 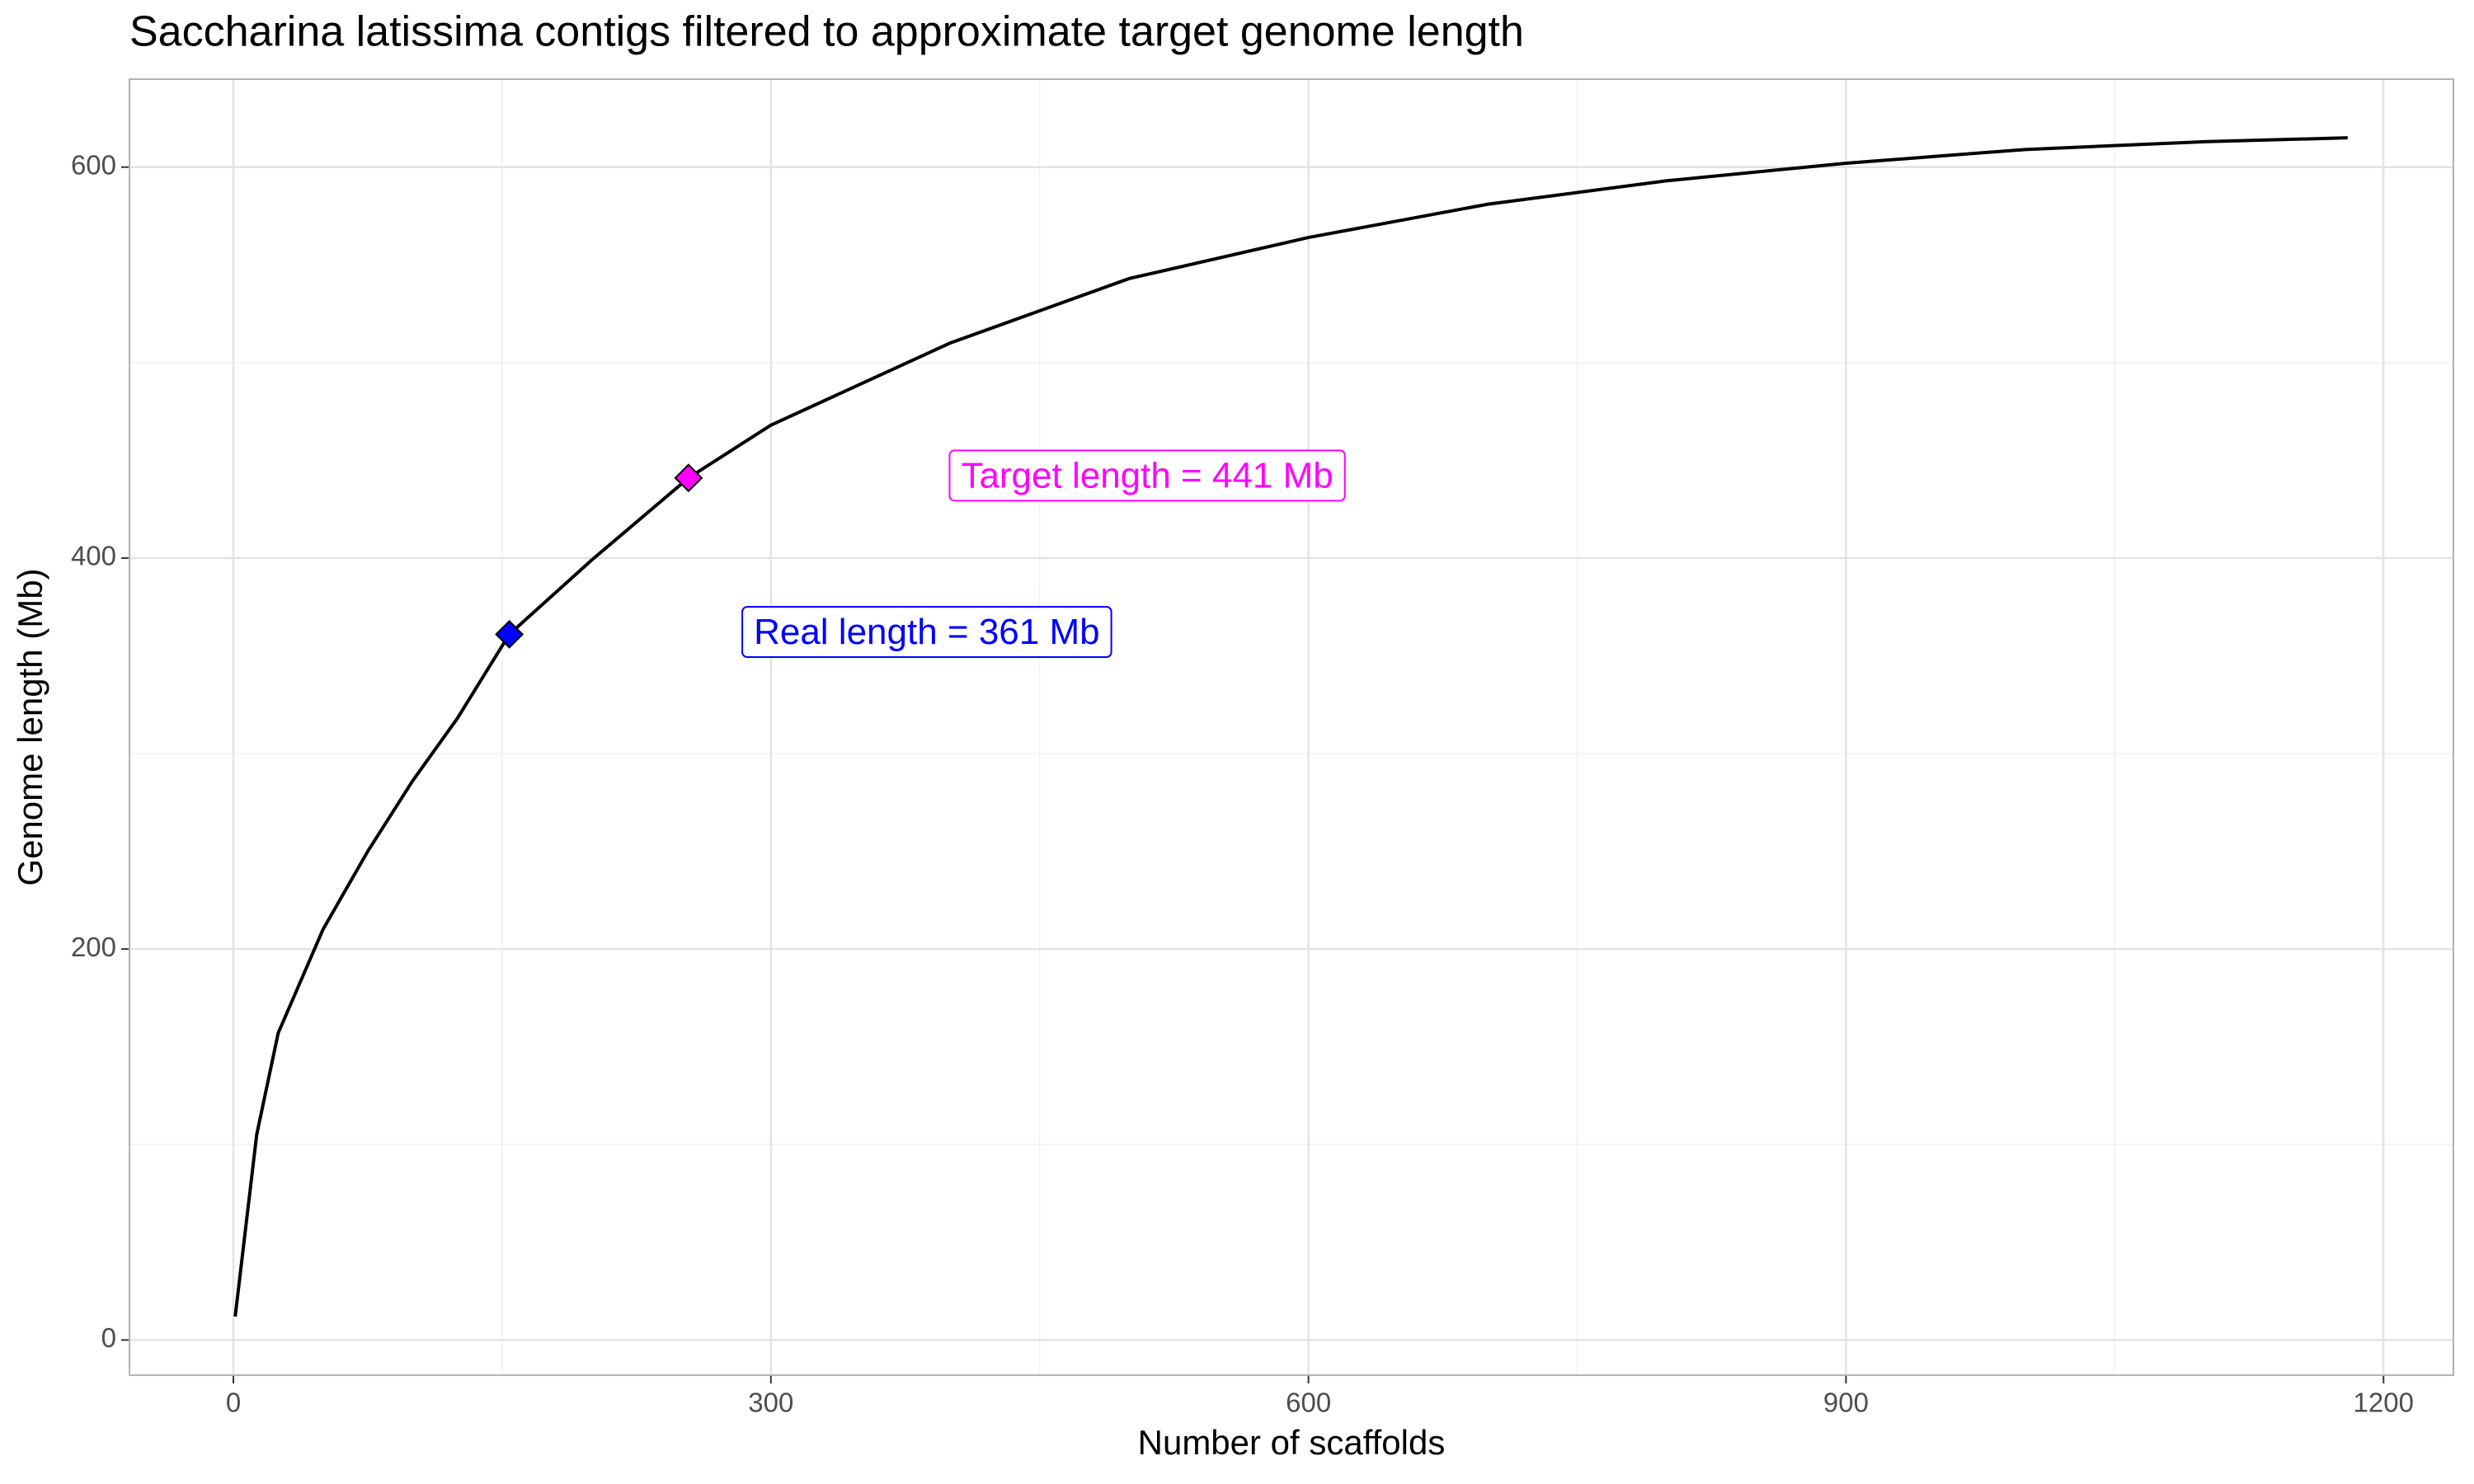 What do you see at coordinates (93, 556) in the screenshot?
I see `y-tick-label: 400` at bounding box center [93, 556].